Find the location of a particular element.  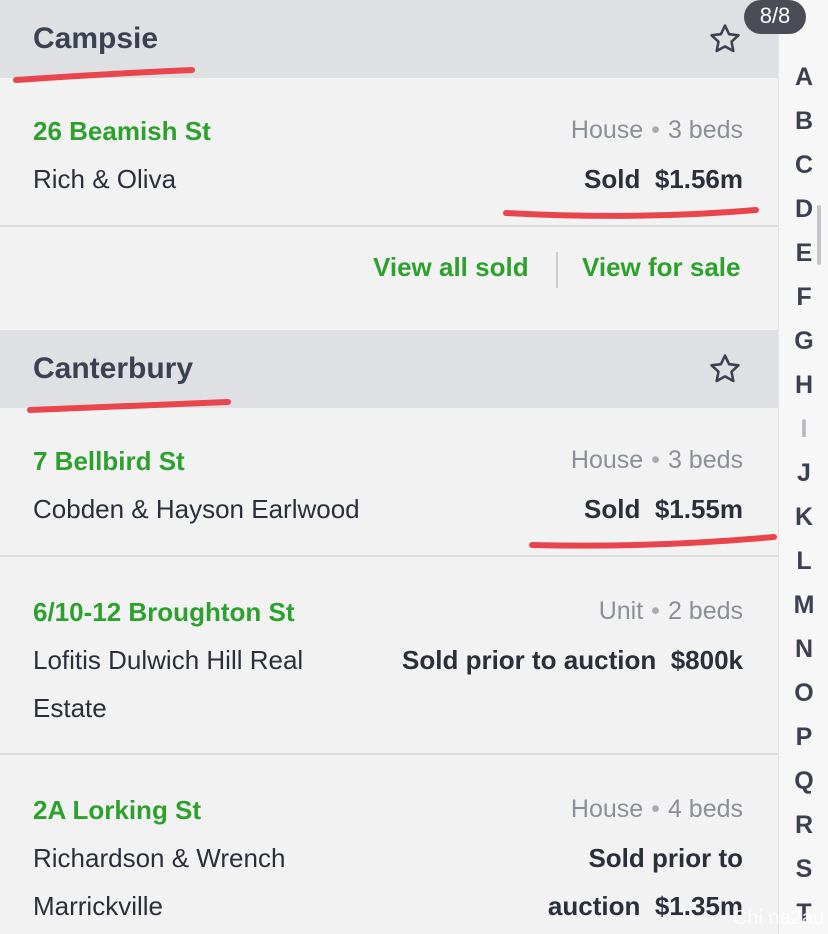

price-value: $1.56m is located at coordinates (698, 179).